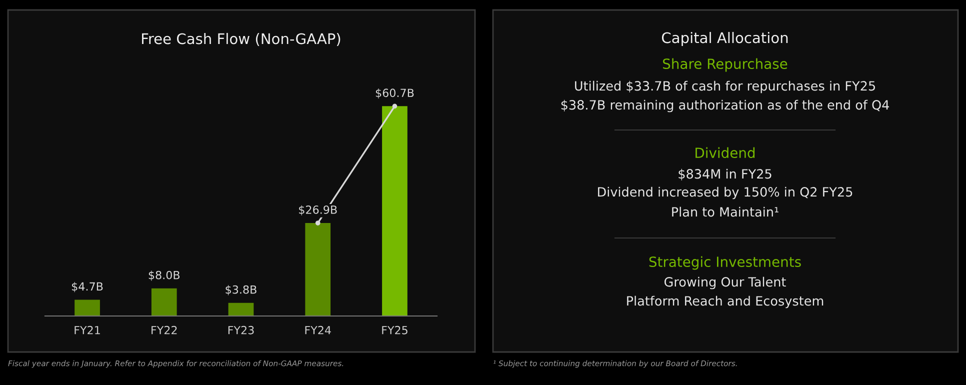 This screenshot has height=385, width=966. What do you see at coordinates (725, 106) in the screenshot?
I see `text: $38.7B remaining authorization as of the end of Q4` at bounding box center [725, 106].